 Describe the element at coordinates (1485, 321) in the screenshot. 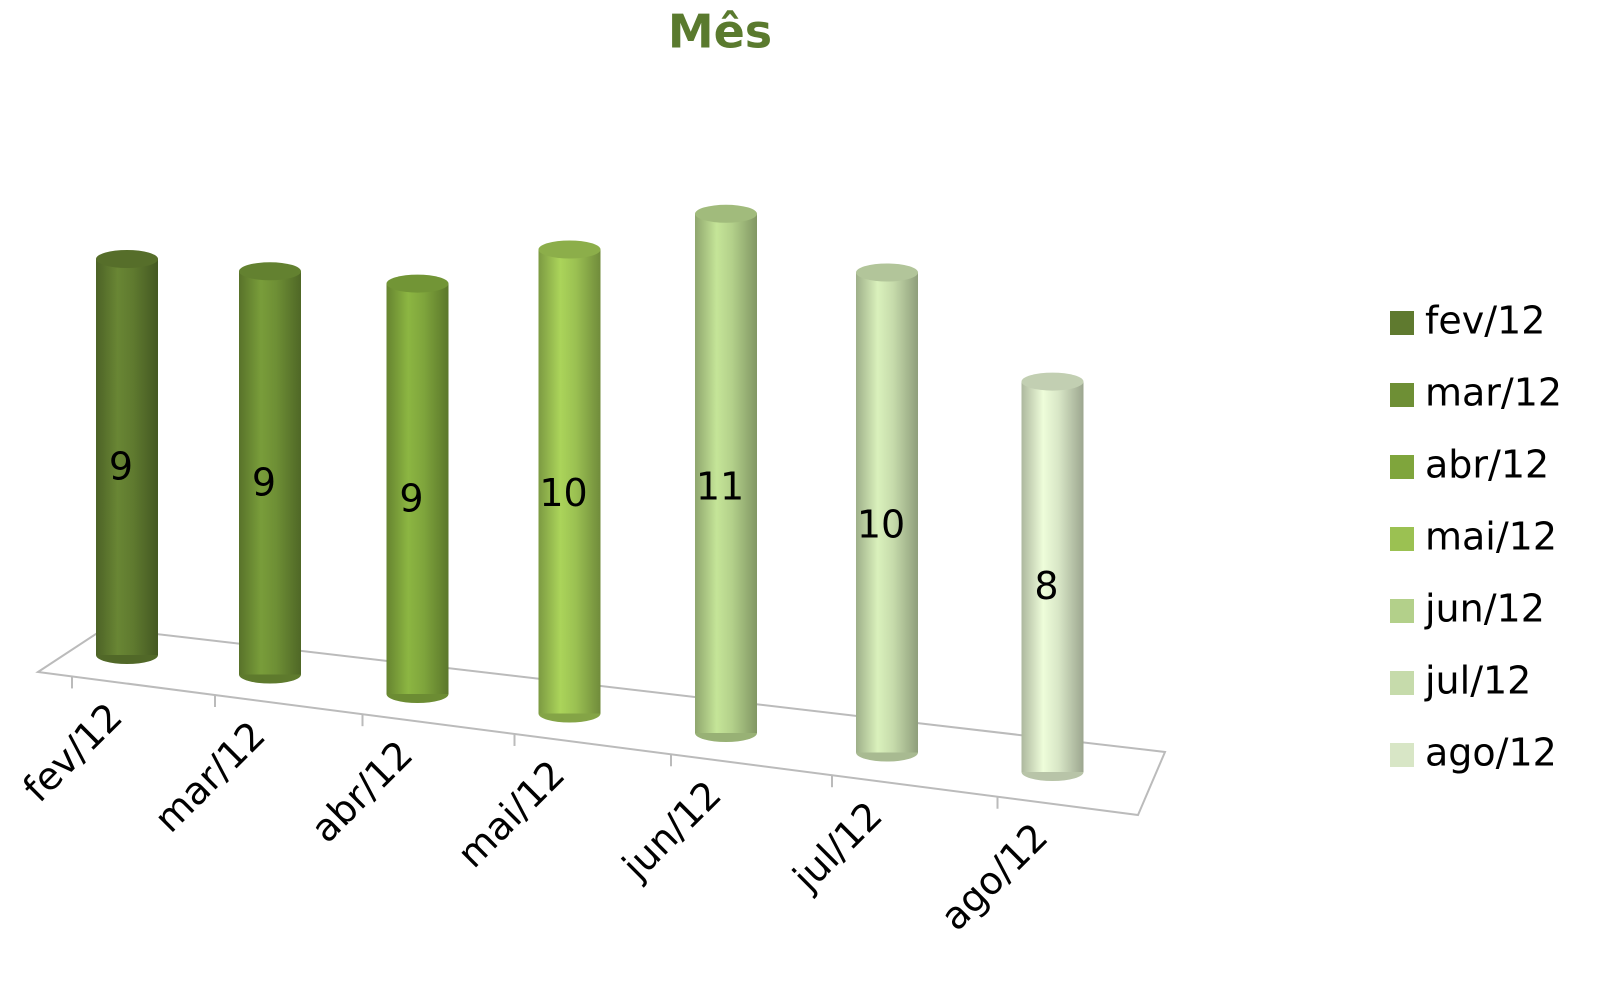

I see `legend-label: fev/12` at that location.